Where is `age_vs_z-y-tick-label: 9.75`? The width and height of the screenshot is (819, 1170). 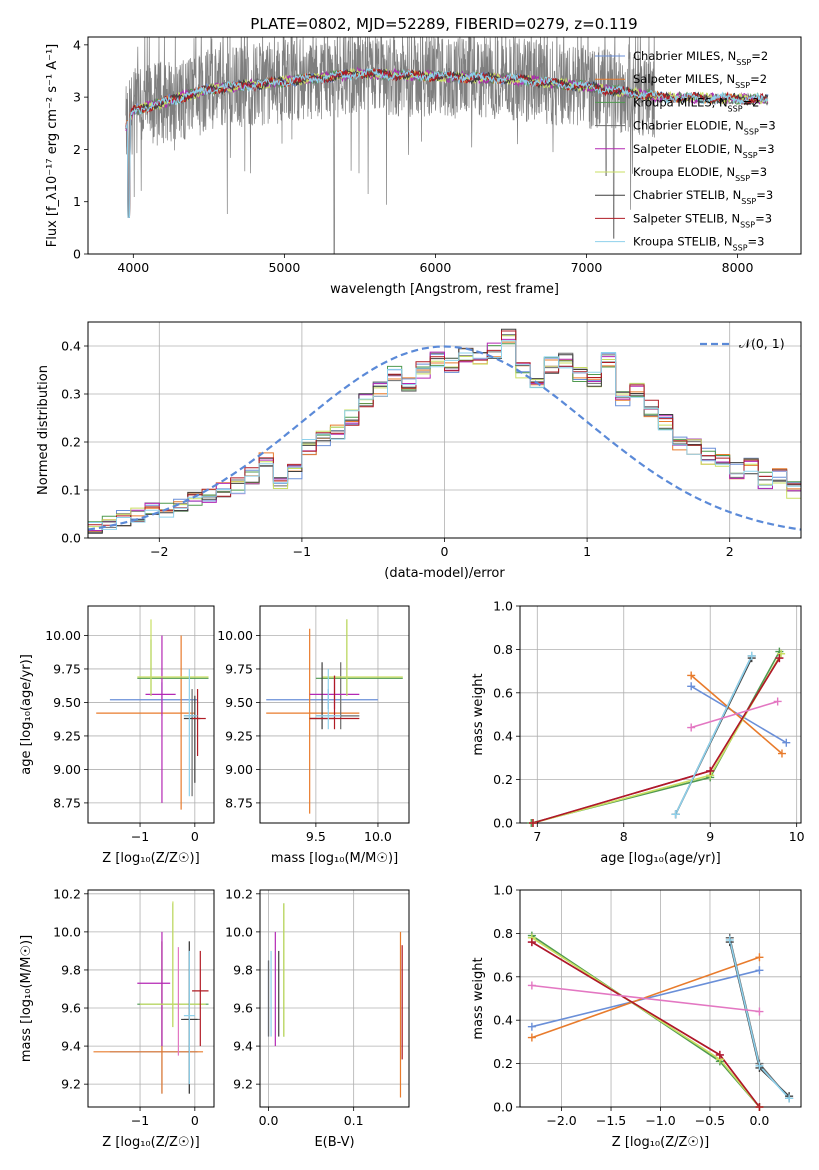 age_vs_z-y-tick-label: 9.75 is located at coordinates (67, 668).